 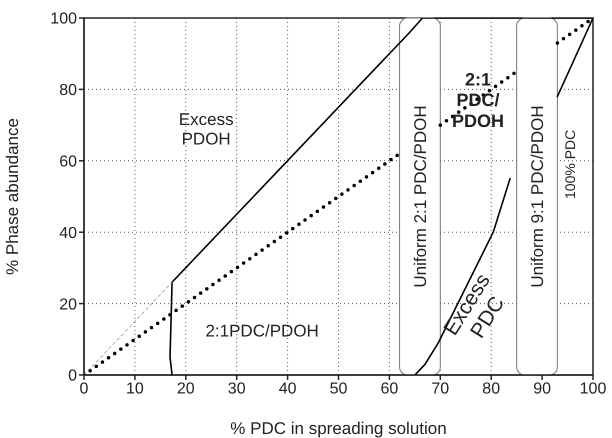 I want to click on x-axis-title: % PDC in spreading solution, so click(x=338, y=428).